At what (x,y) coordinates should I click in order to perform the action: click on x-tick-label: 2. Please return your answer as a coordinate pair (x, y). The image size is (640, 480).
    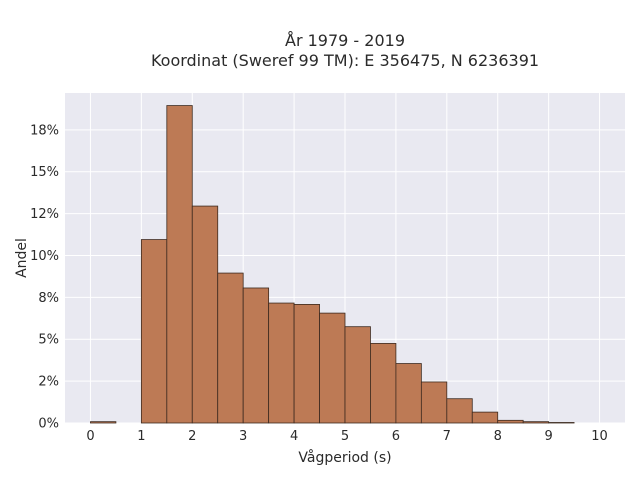
    Looking at the image, I should click on (192, 436).